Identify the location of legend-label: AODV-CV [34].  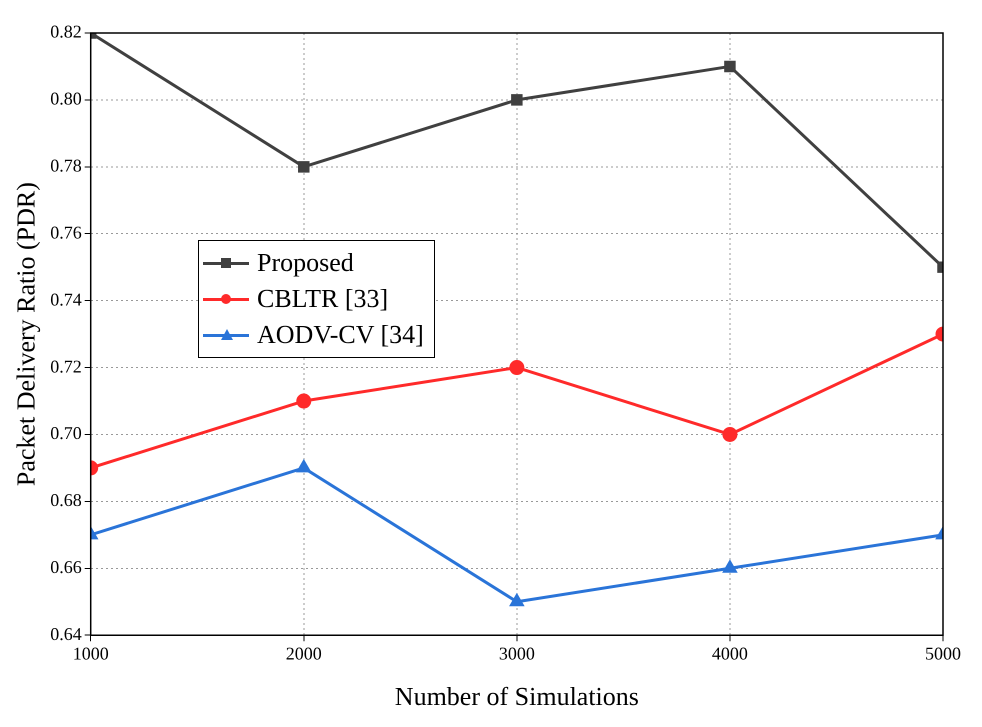
(340, 335).